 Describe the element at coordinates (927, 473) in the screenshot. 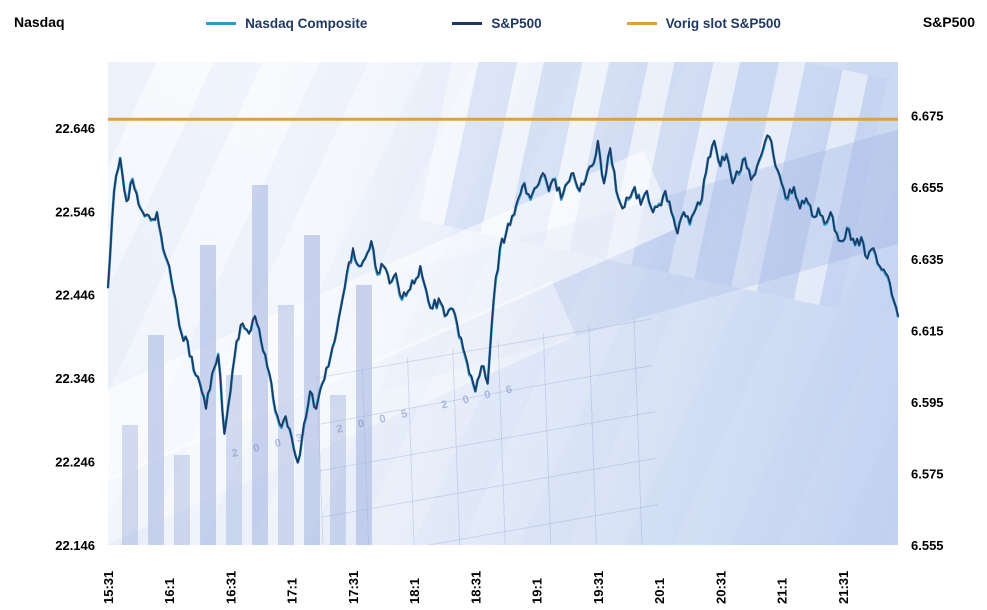

I see `y-axis-right-tick-label: 6.575` at that location.